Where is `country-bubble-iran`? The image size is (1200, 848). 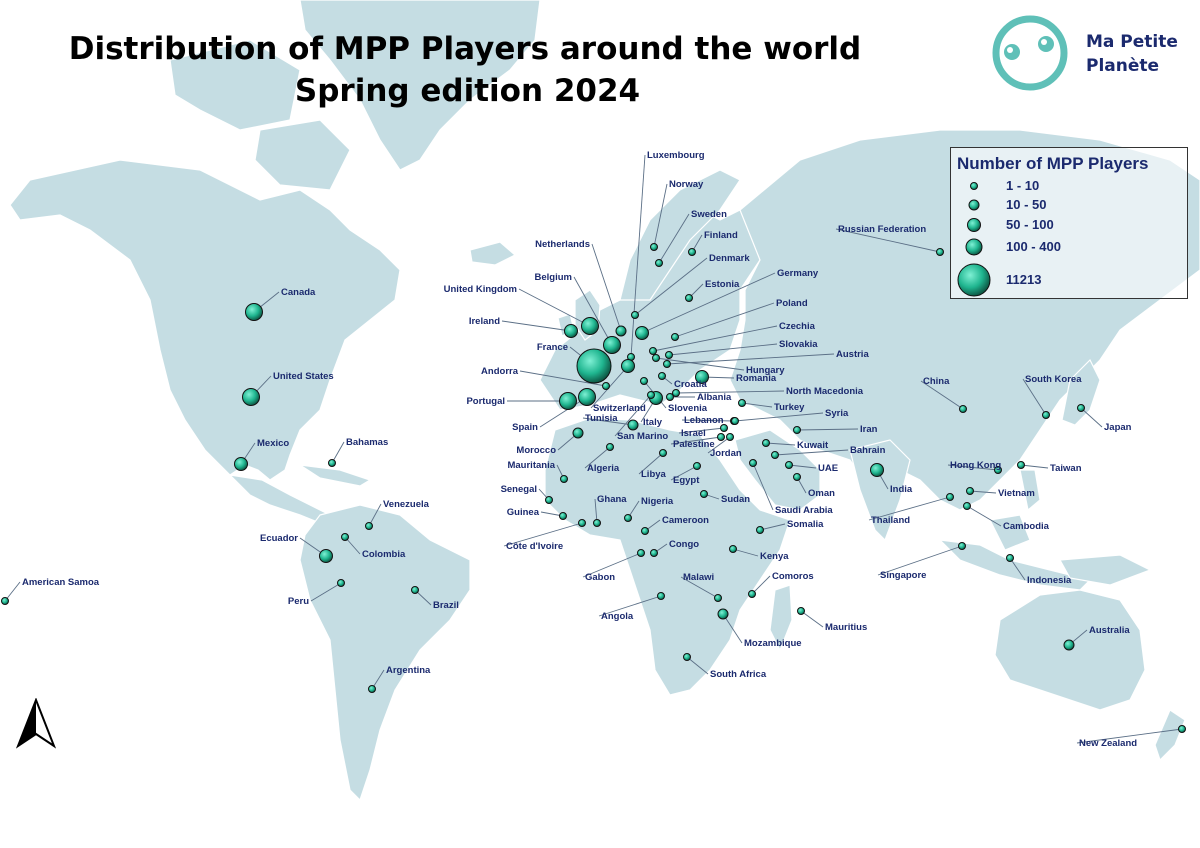
country-bubble-iran is located at coordinates (797, 430).